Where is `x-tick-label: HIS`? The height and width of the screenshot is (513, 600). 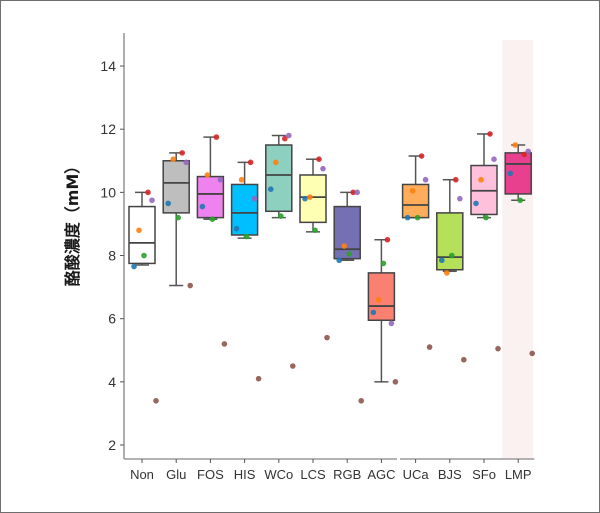
x-tick-label: HIS is located at coordinates (245, 474).